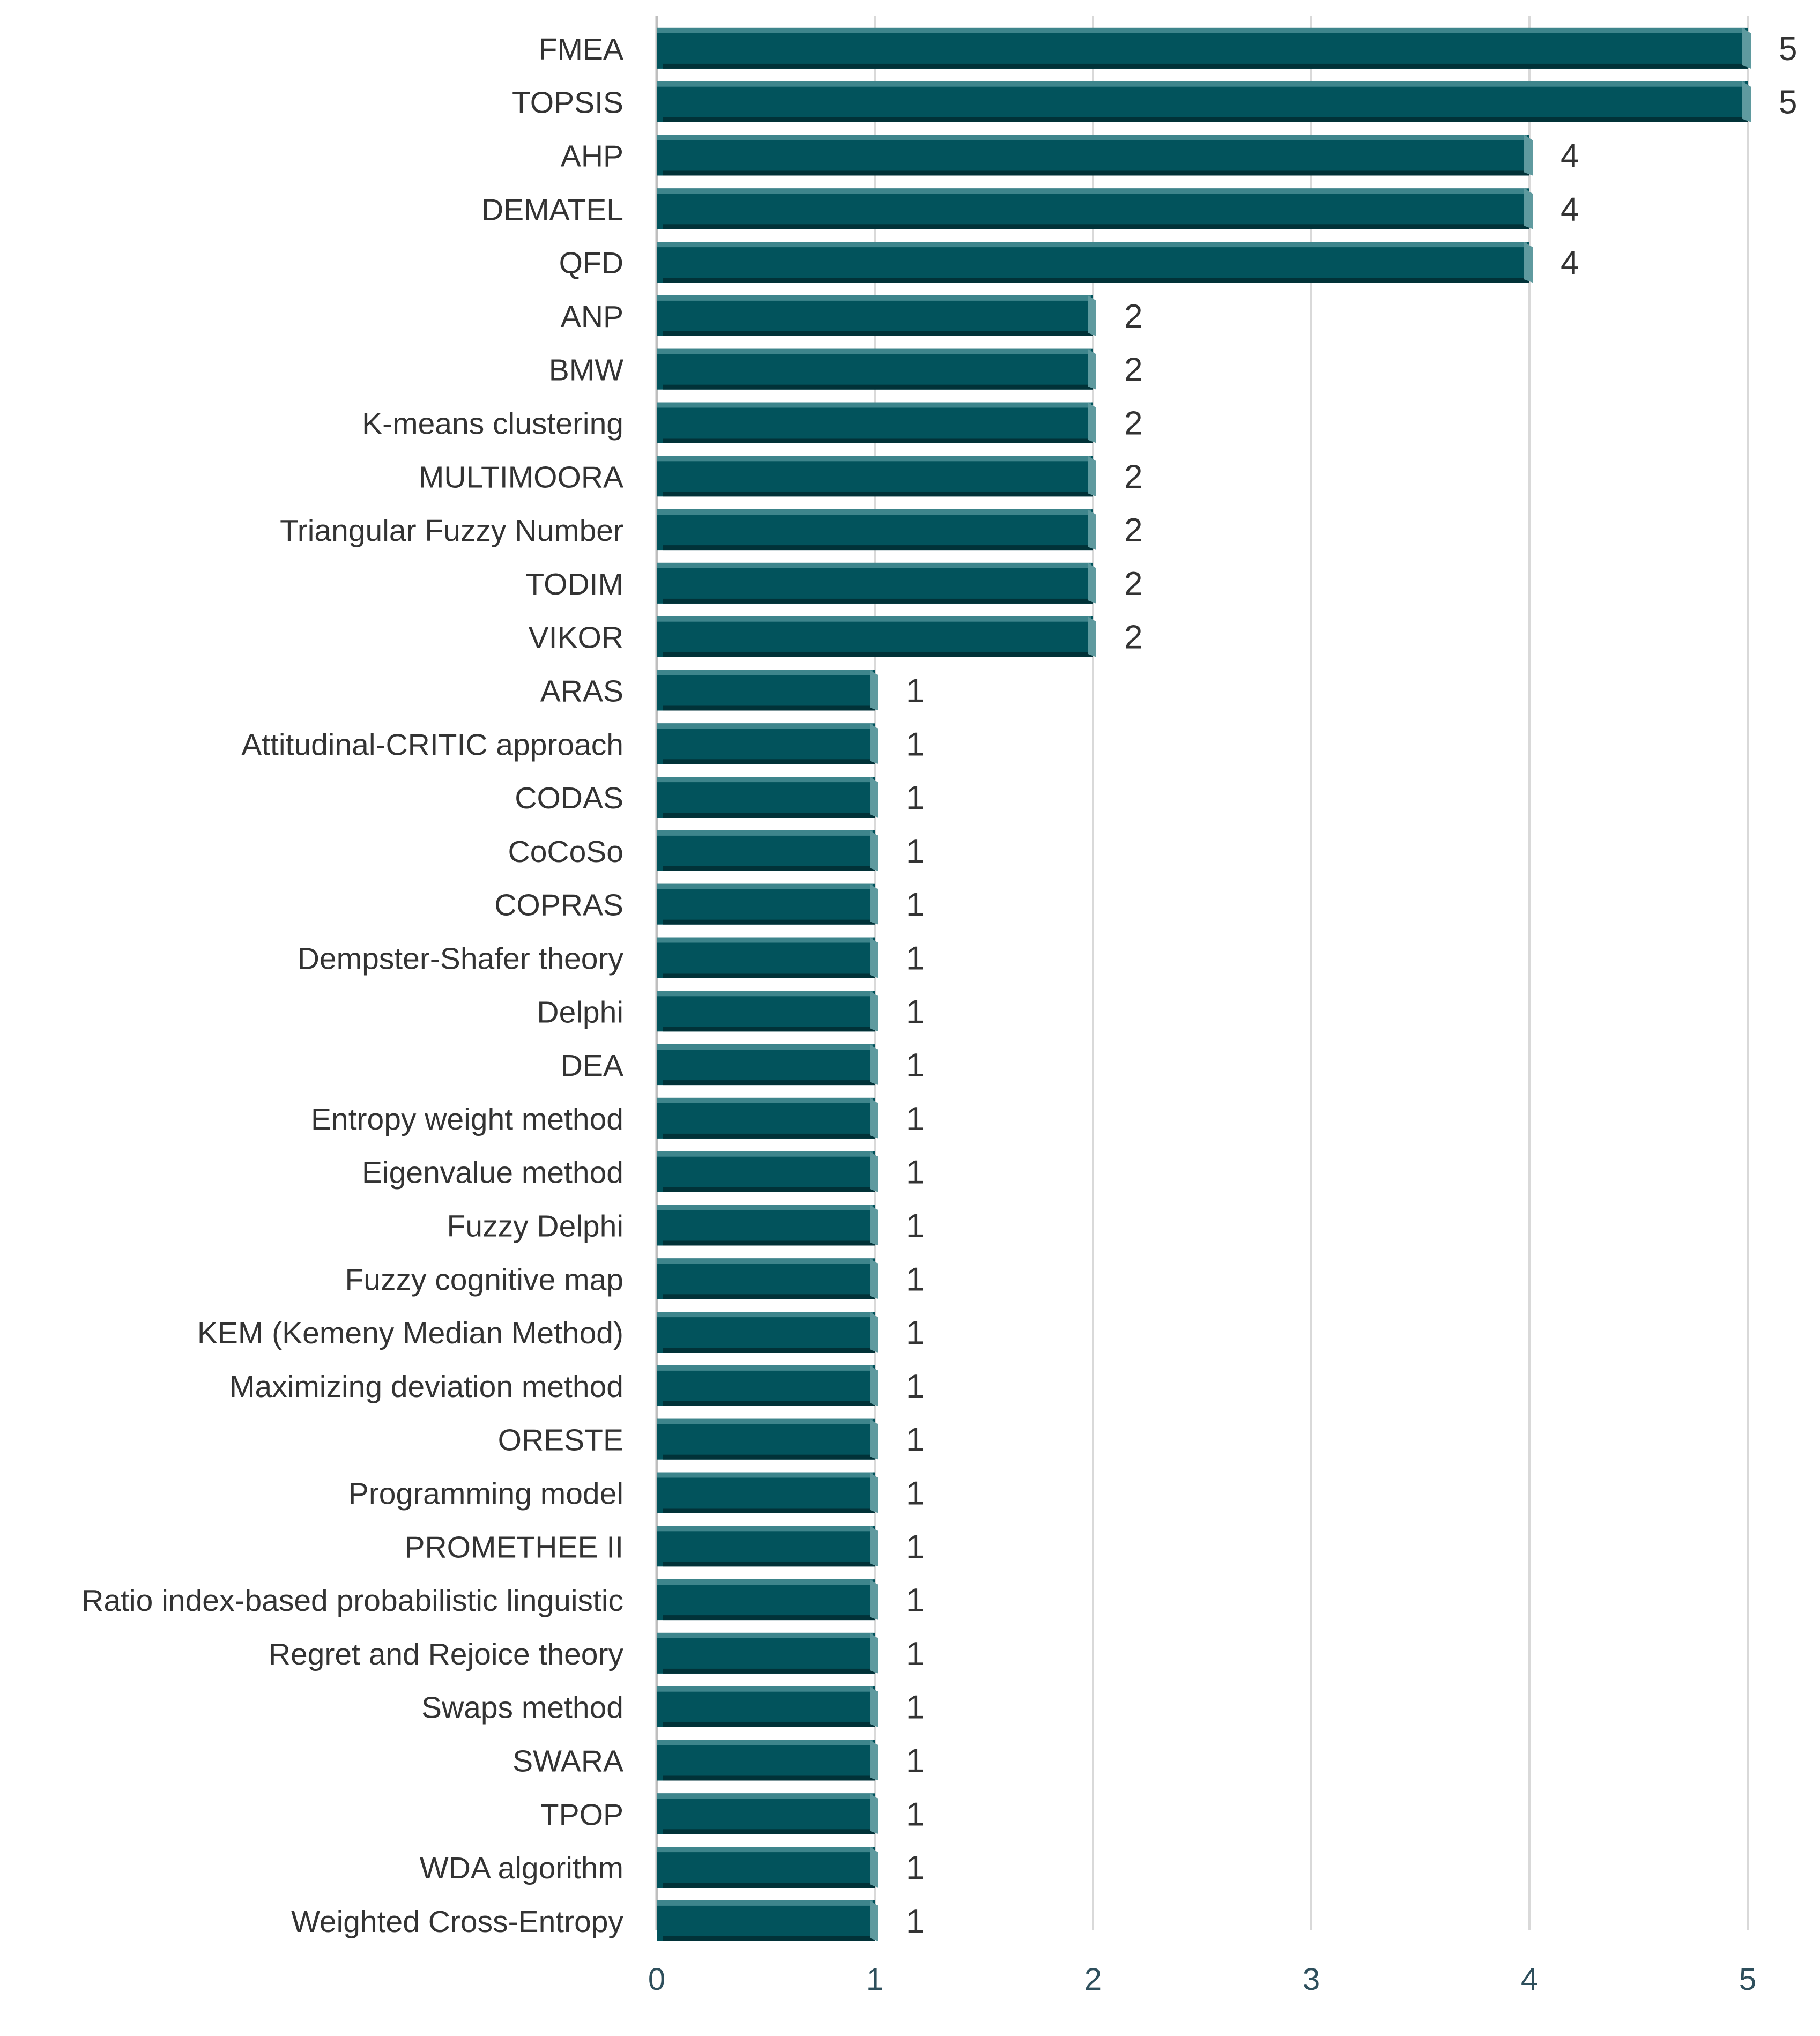  I want to click on bar-fmea, so click(1204, 48).